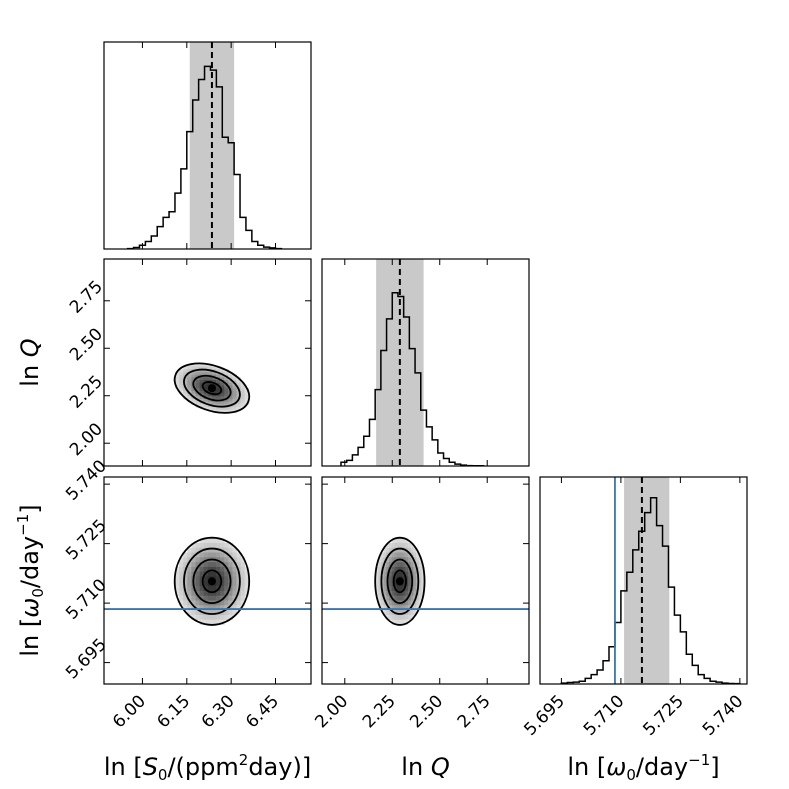  What do you see at coordinates (86, 297) in the screenshot?
I see `y-tick-label: 2.75` at bounding box center [86, 297].